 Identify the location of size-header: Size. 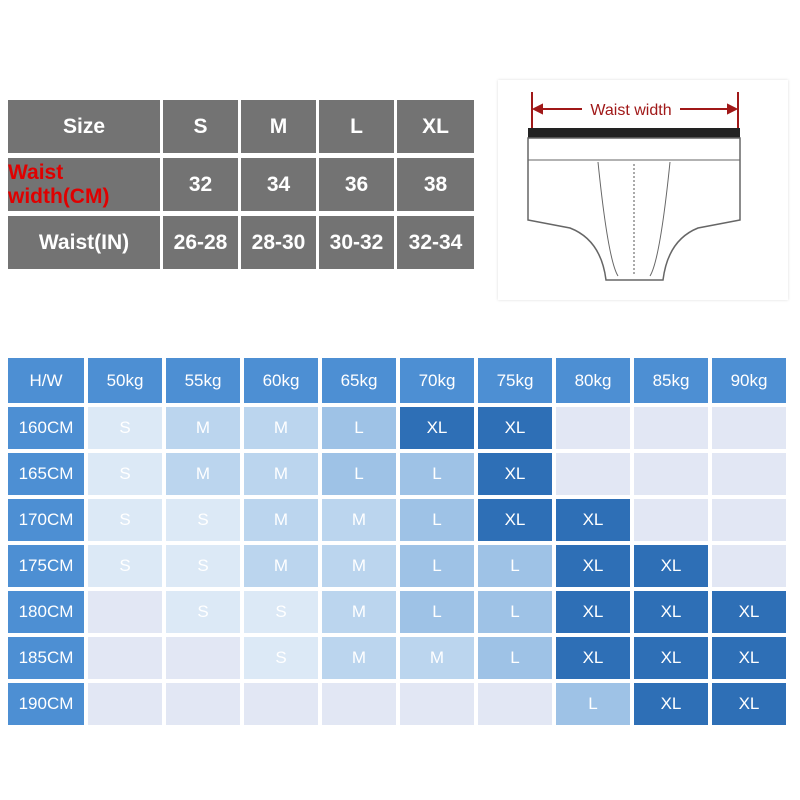
(84, 126).